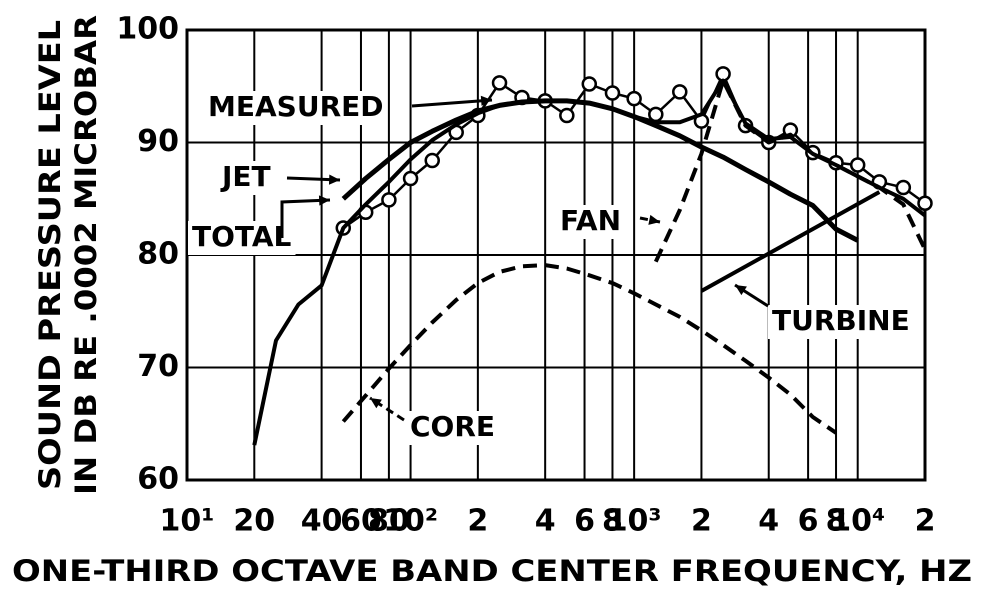  Describe the element at coordinates (322, 521) in the screenshot. I see `x-tick-label: 40` at that location.